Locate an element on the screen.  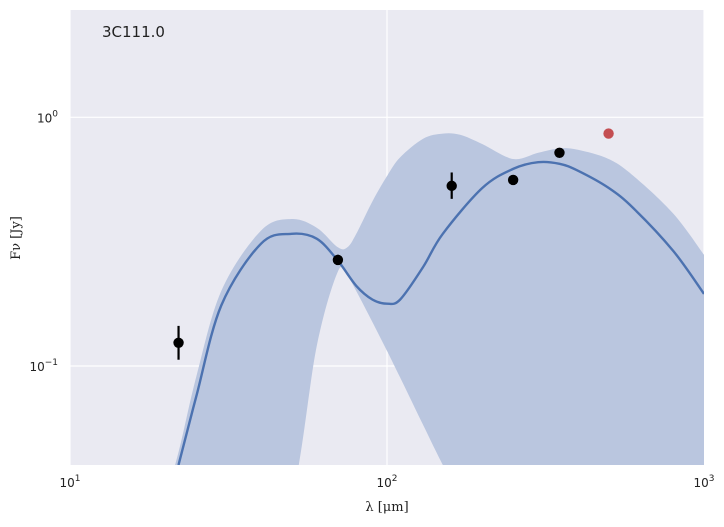
upper-limit-point is located at coordinates (608, 133).